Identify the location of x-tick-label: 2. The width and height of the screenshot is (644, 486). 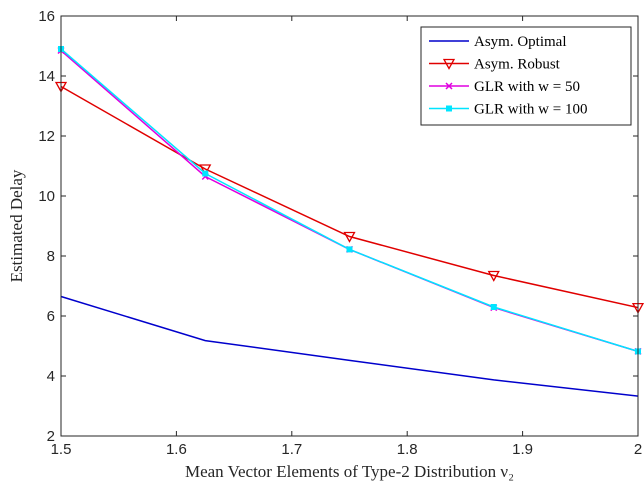
(638, 449).